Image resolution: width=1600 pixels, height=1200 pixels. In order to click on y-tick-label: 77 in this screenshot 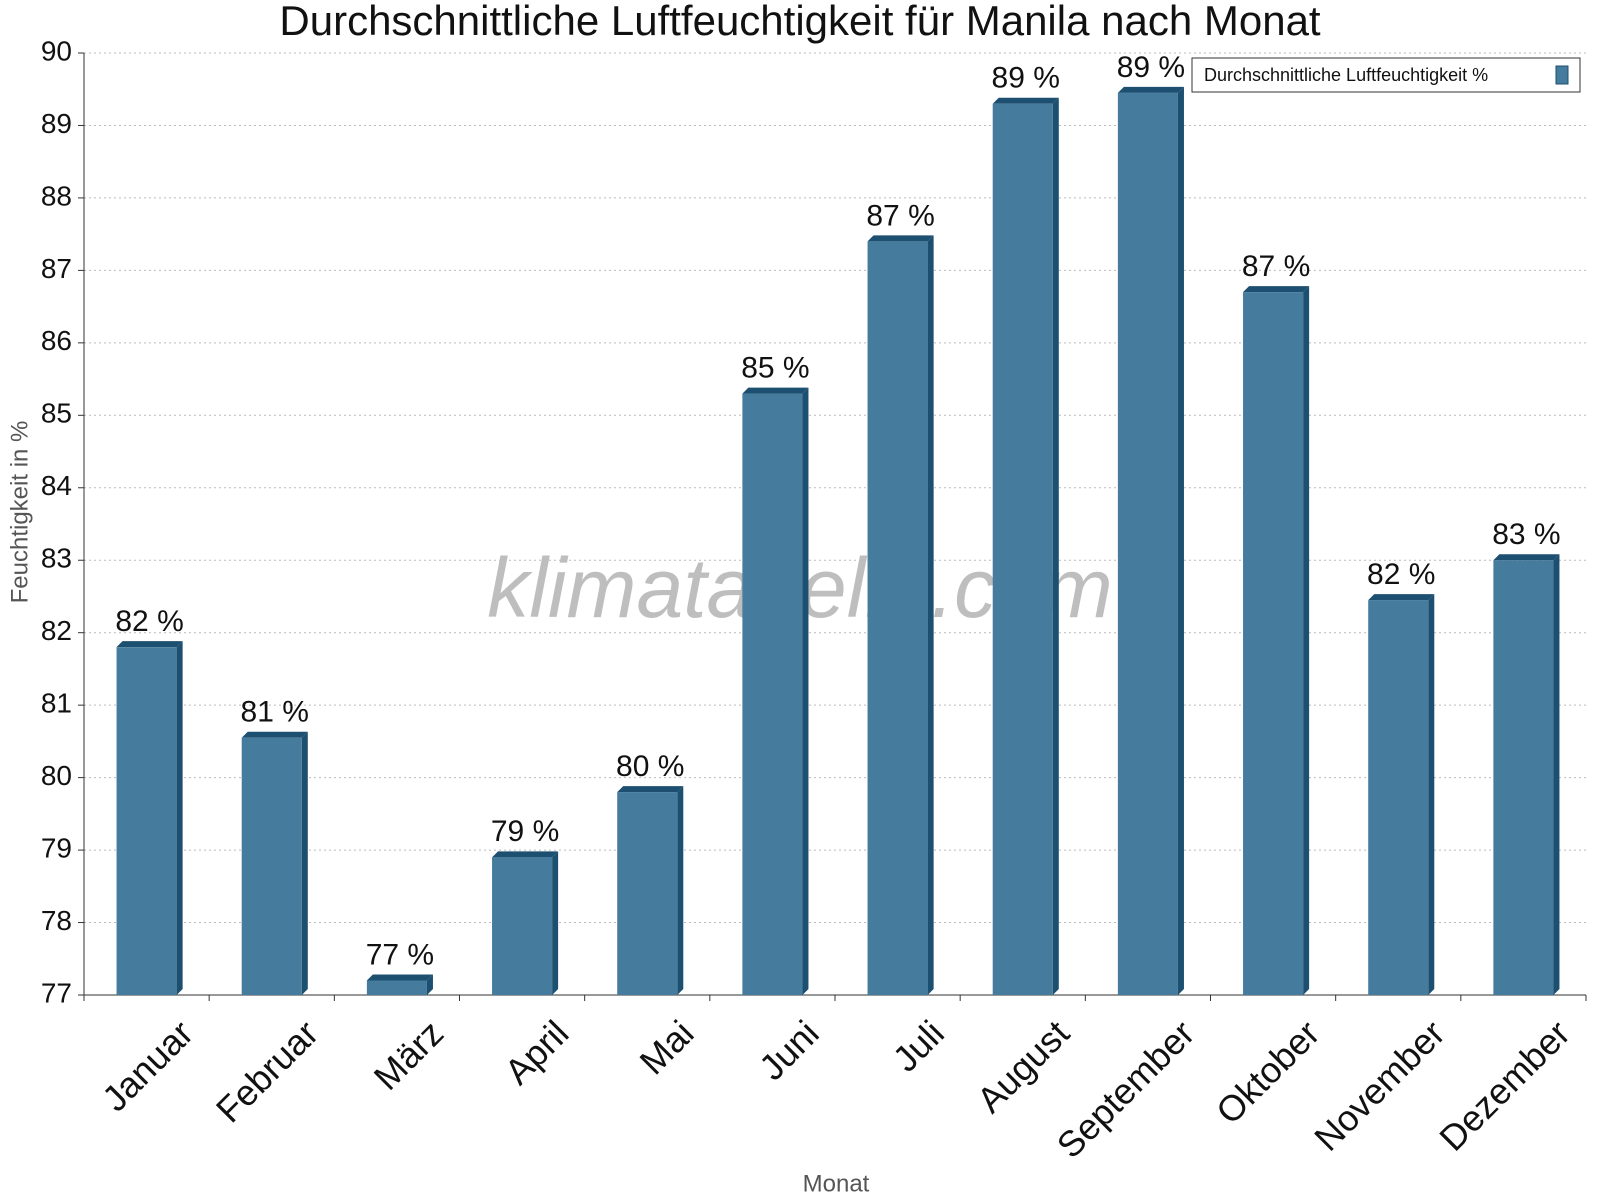, I will do `click(56, 992)`.